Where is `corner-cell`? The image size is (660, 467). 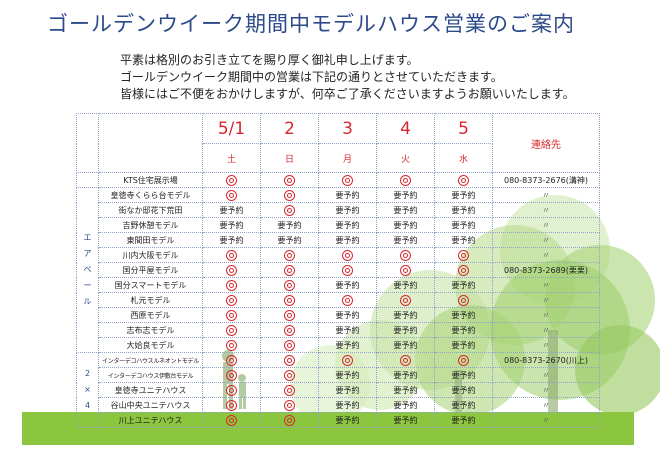 corner-cell is located at coordinates (150, 143).